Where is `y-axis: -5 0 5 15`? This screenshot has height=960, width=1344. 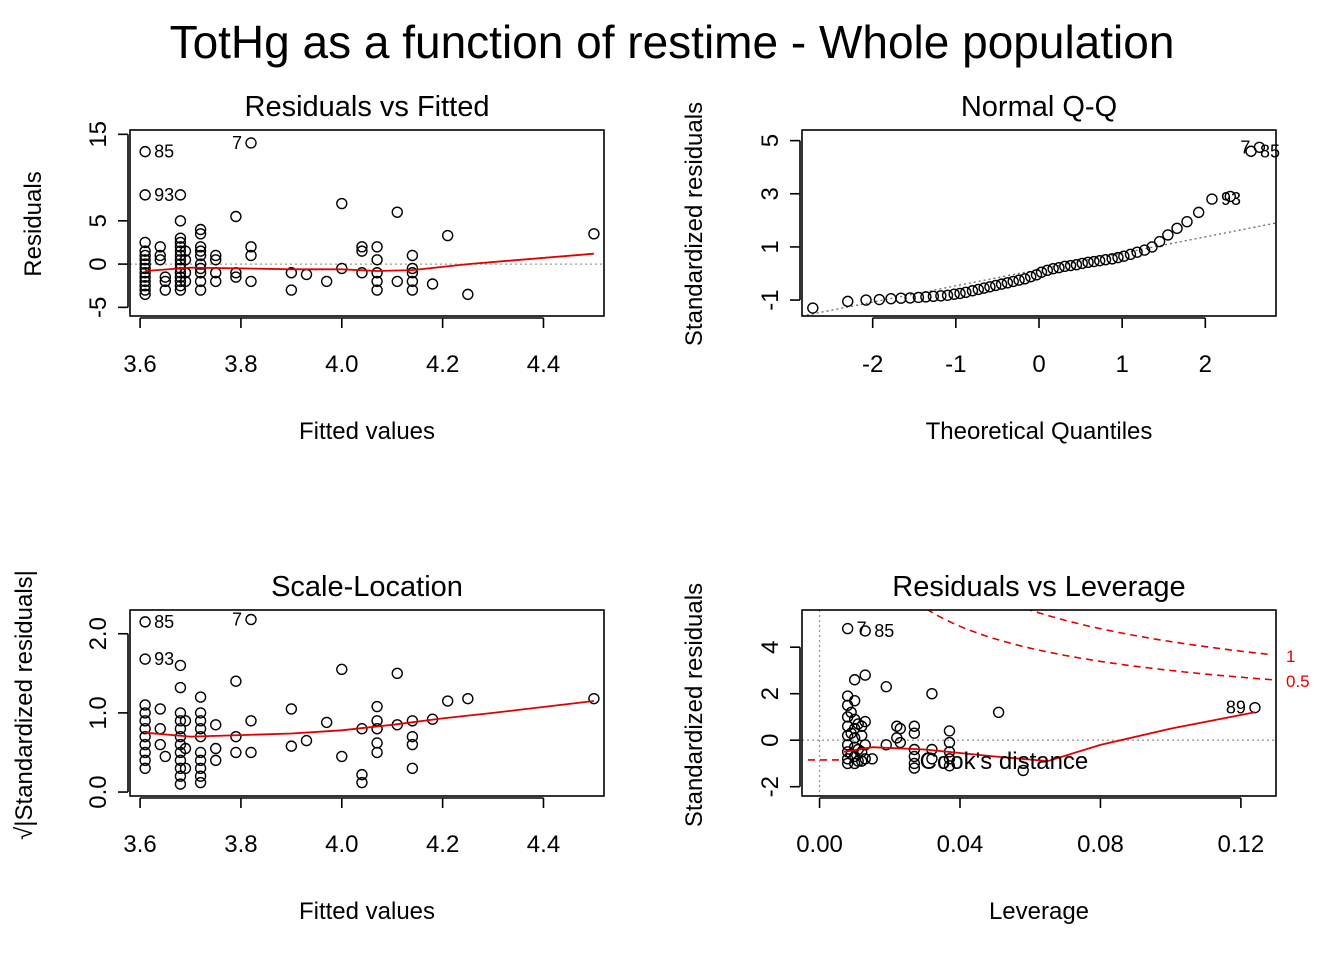 y-axis: -5 0 5 15 is located at coordinates (107, 219).